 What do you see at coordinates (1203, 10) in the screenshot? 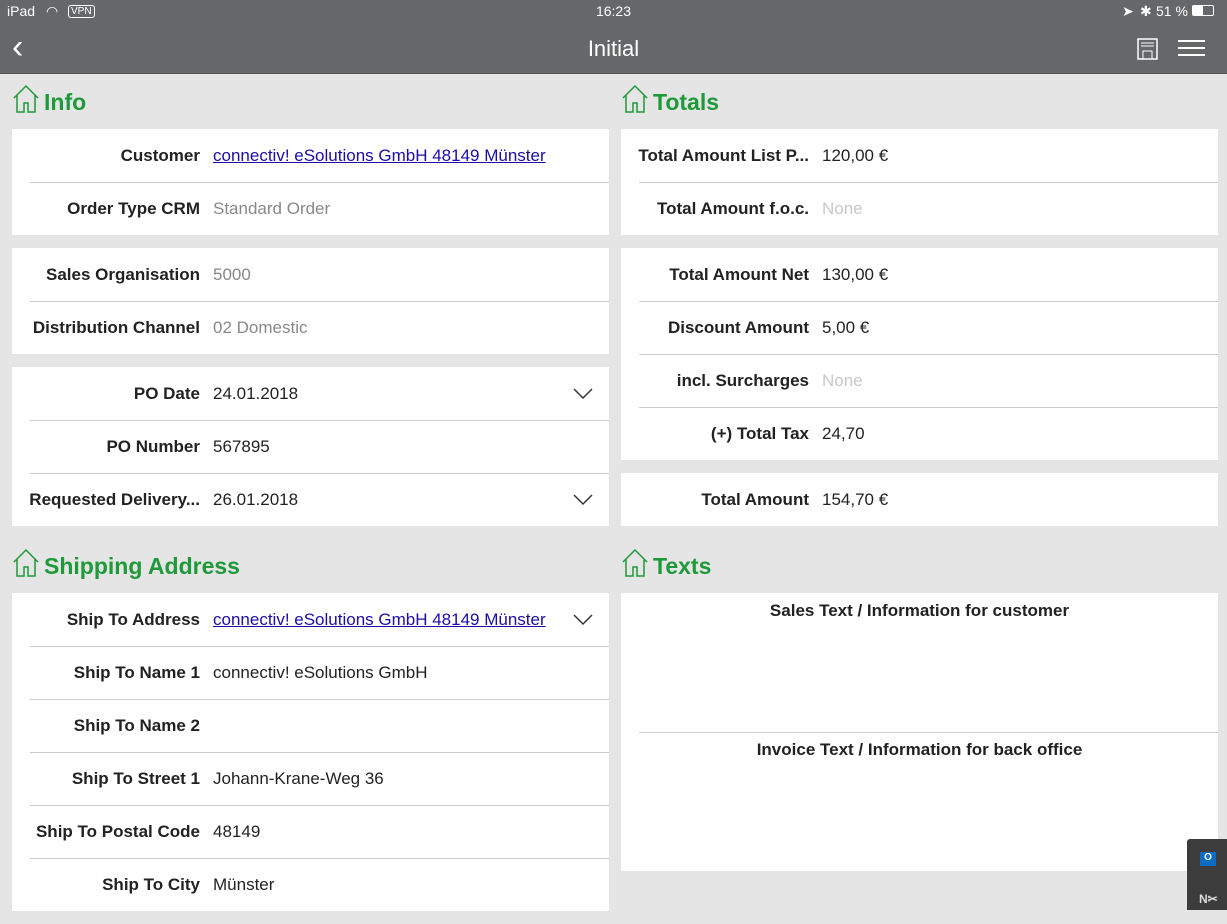
I see `battery-icon` at bounding box center [1203, 10].